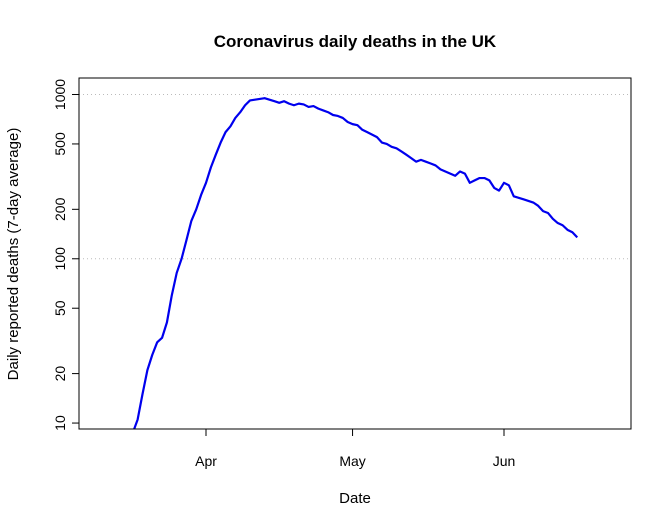  Describe the element at coordinates (206, 461) in the screenshot. I see `x-tick-label: Apr` at that location.